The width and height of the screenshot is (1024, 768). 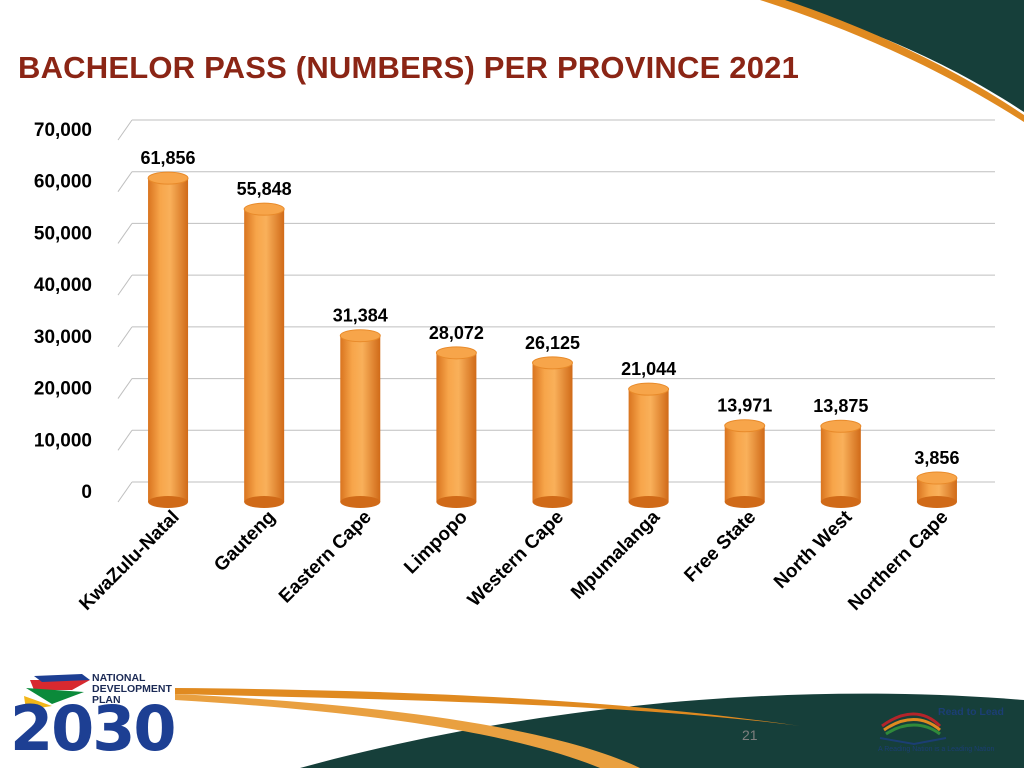 I want to click on data-label: 28,072, so click(x=456, y=333).